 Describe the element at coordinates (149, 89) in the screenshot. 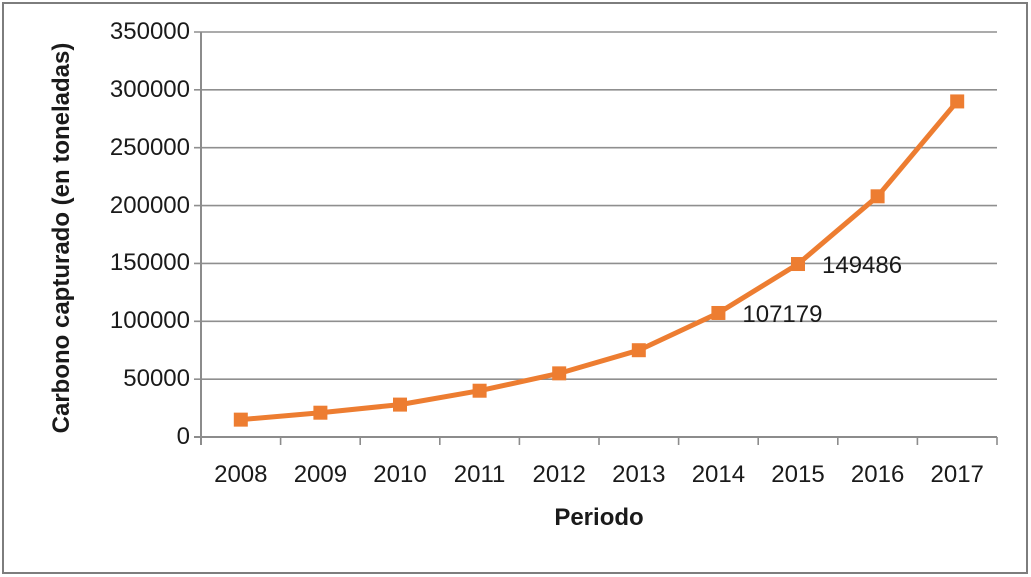

I see `y-tick-label: 300000` at that location.